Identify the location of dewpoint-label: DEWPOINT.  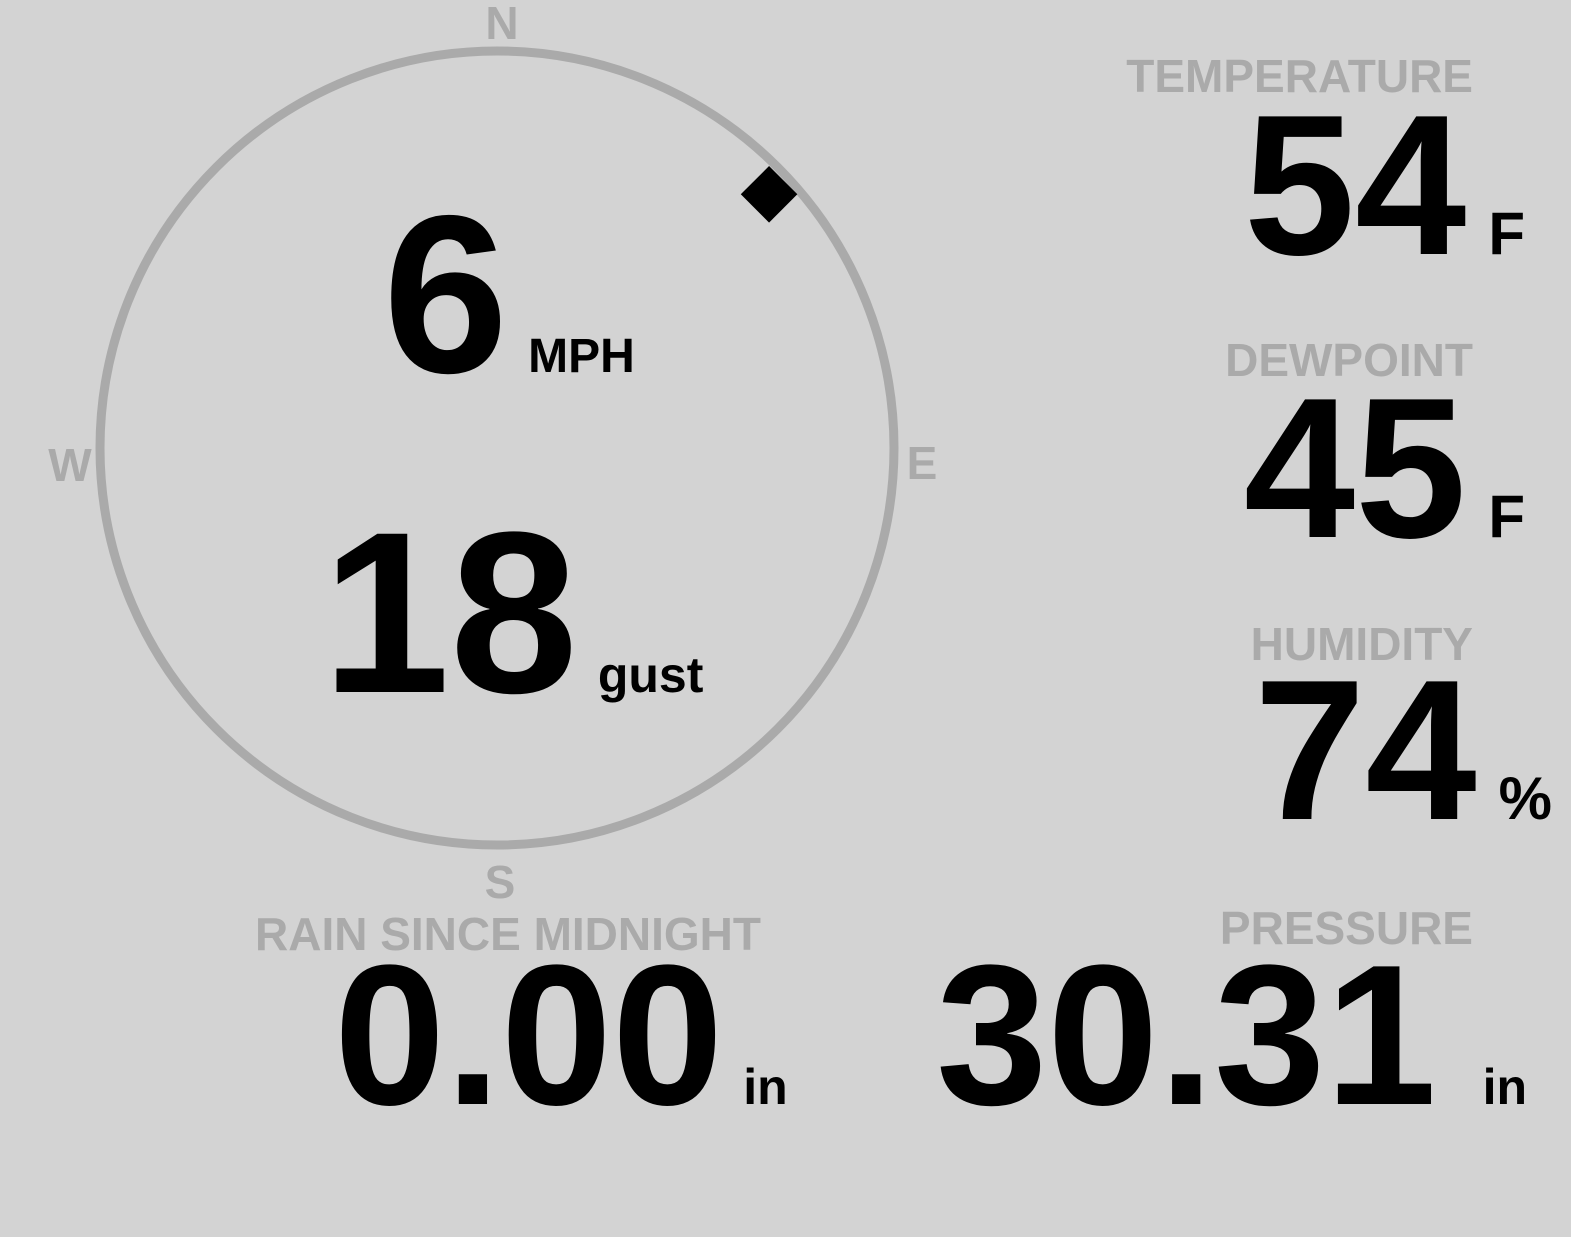
(1349, 360).